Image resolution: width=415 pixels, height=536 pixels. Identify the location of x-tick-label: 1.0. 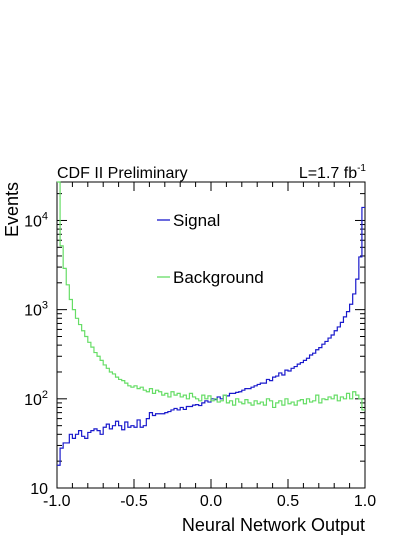
(365, 501).